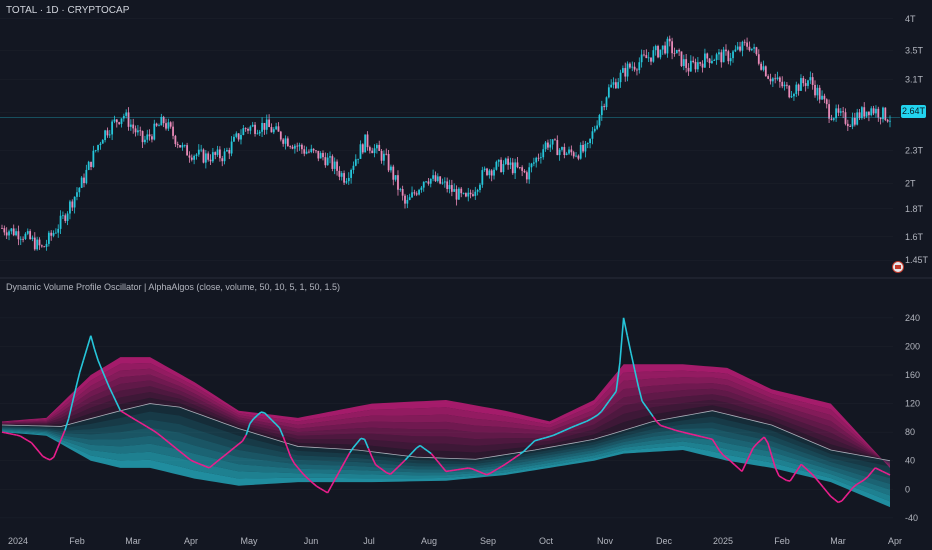 The width and height of the screenshot is (932, 550). What do you see at coordinates (605, 541) in the screenshot?
I see `x-tick-label: Nov` at bounding box center [605, 541].